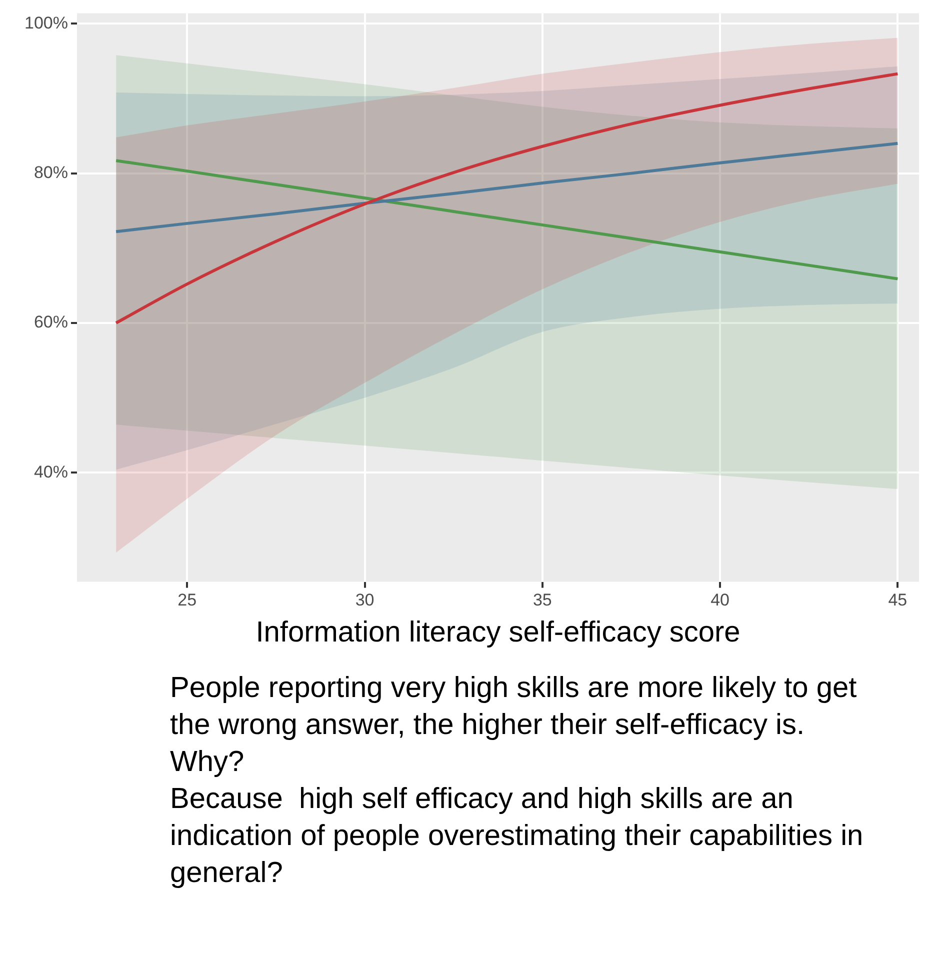  Describe the element at coordinates (51, 172) in the screenshot. I see `y-tick-label: 80%` at that location.